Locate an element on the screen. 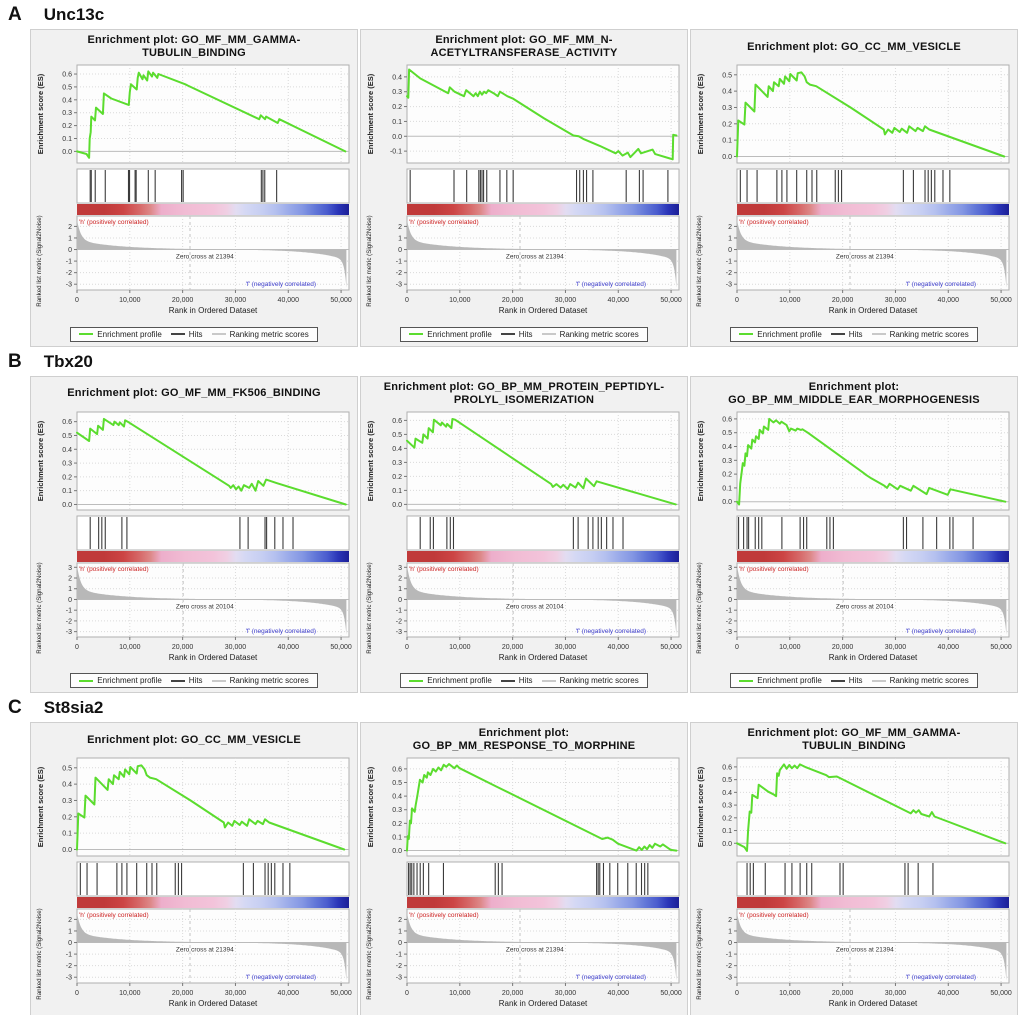 Image resolution: width=1020 pixels, height=1015 pixels. zero-cross-label: Zero cross at 20104 is located at coordinates (205, 606).